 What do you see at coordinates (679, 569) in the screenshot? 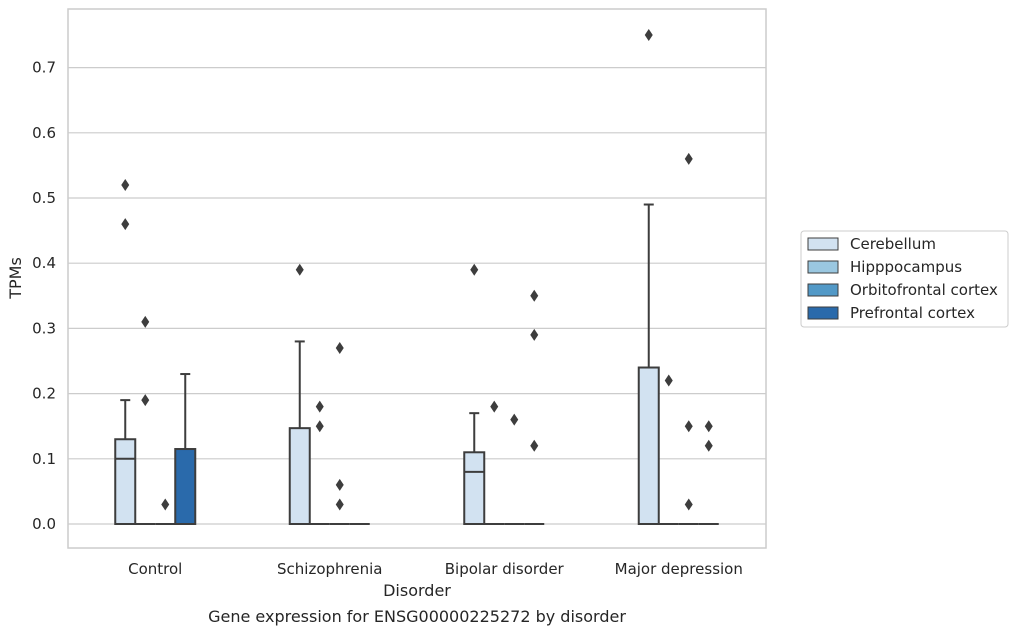
I see `x-tick-label: Major depression` at bounding box center [679, 569].